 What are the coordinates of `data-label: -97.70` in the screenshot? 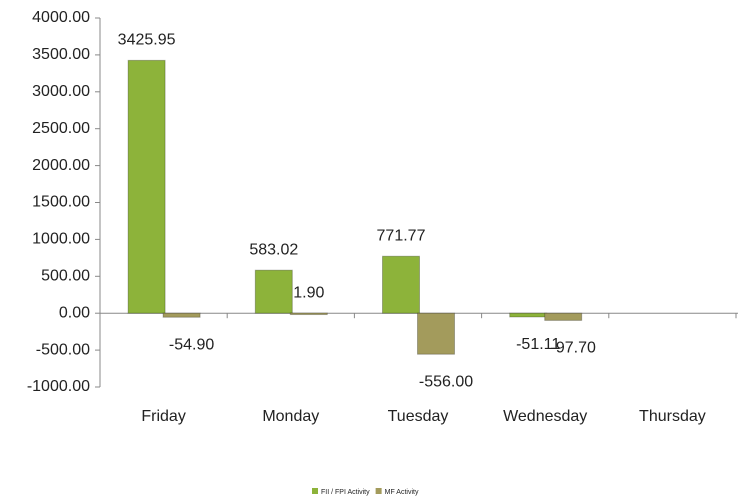 It's located at (573, 348).